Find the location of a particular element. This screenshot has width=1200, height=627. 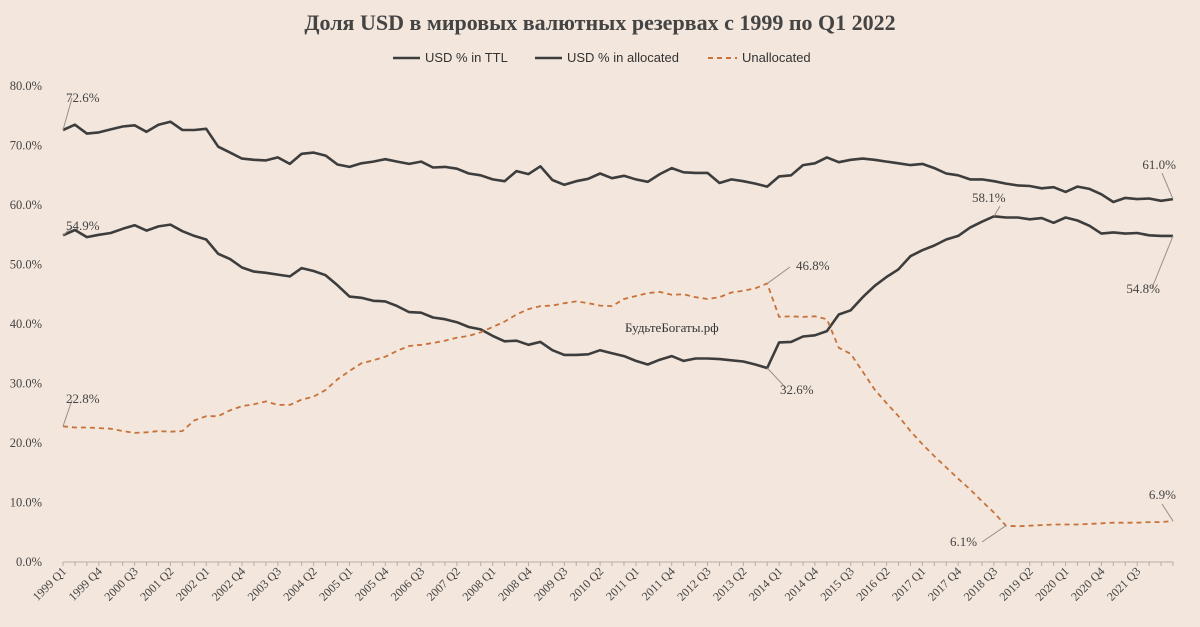

legend-label-allocated: USD % in allocated is located at coordinates (623, 57).